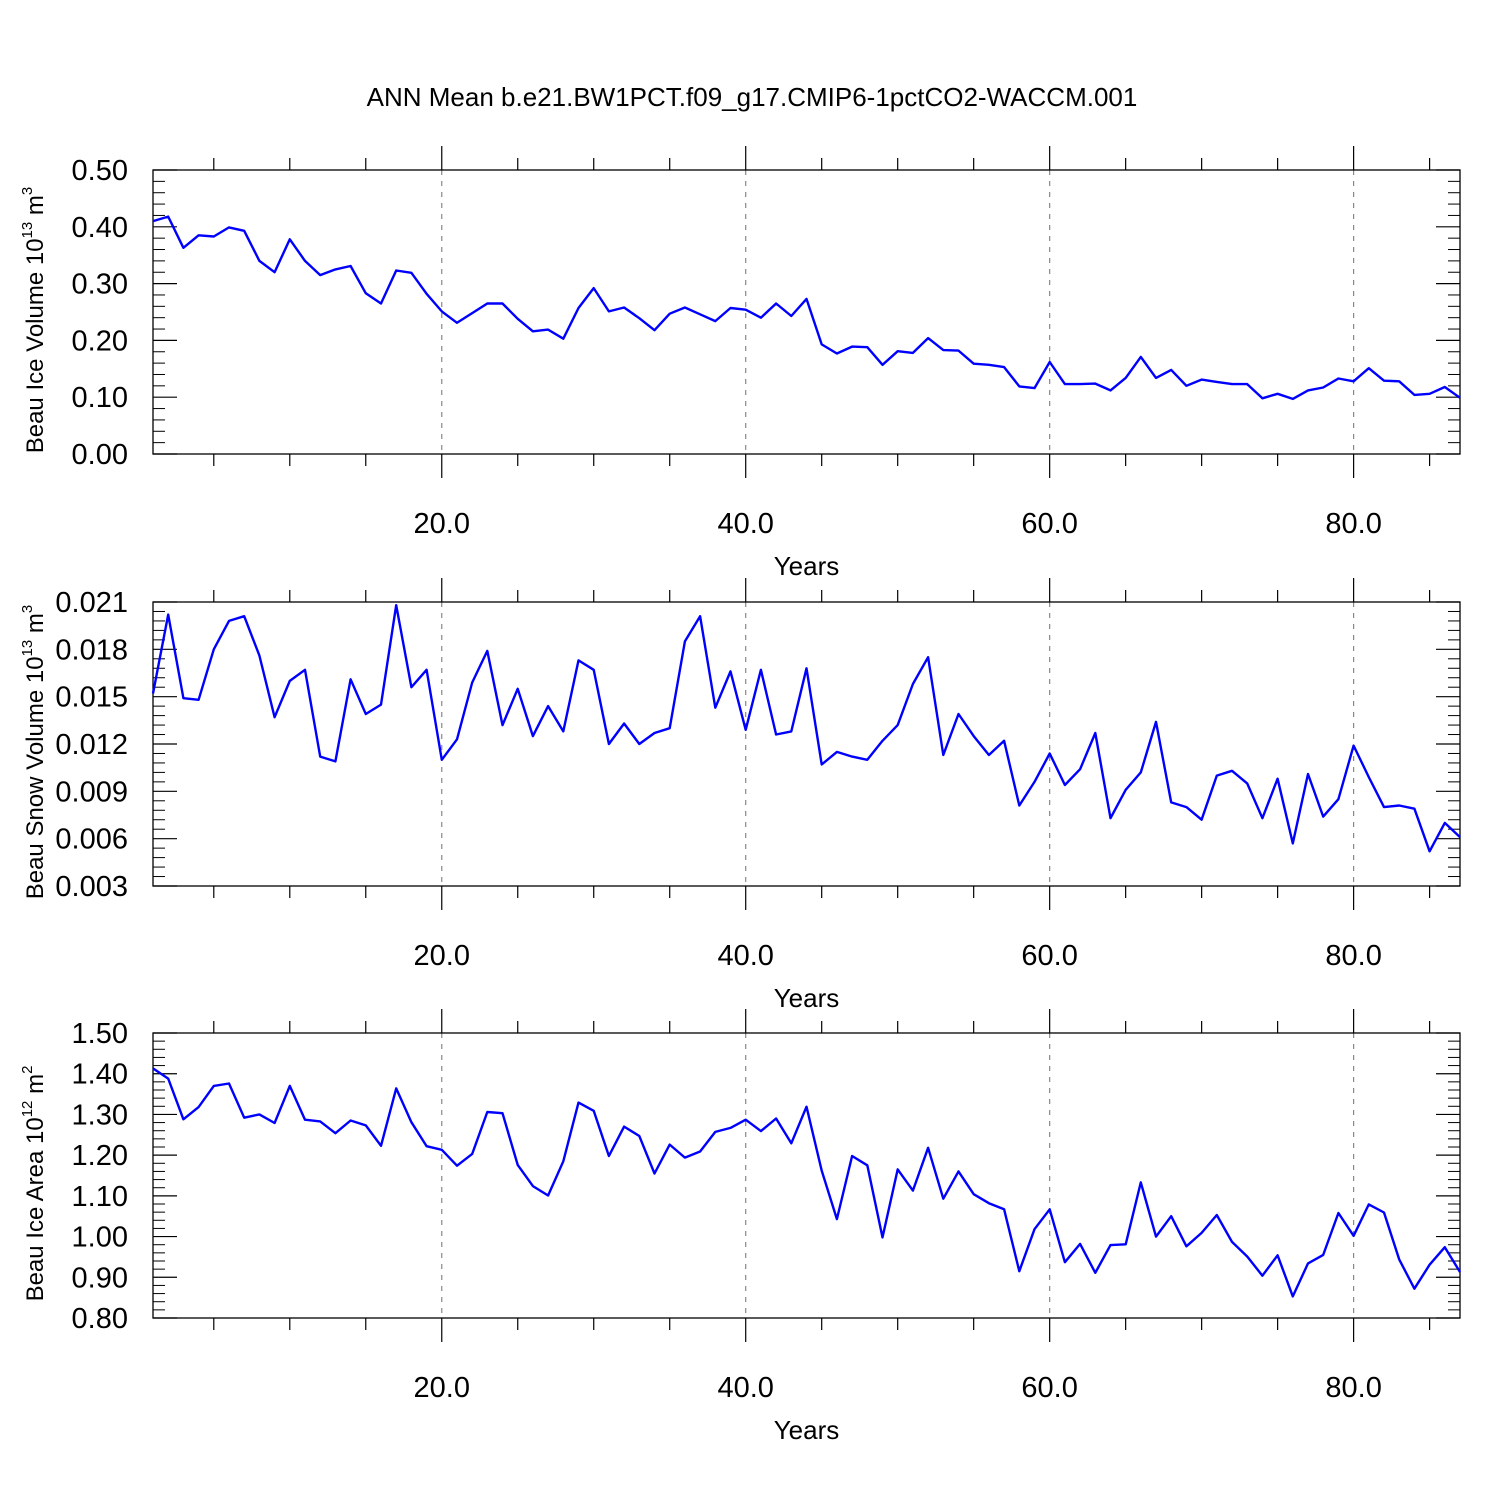  I want to click on y-tick-label: 0.006, so click(91, 840).